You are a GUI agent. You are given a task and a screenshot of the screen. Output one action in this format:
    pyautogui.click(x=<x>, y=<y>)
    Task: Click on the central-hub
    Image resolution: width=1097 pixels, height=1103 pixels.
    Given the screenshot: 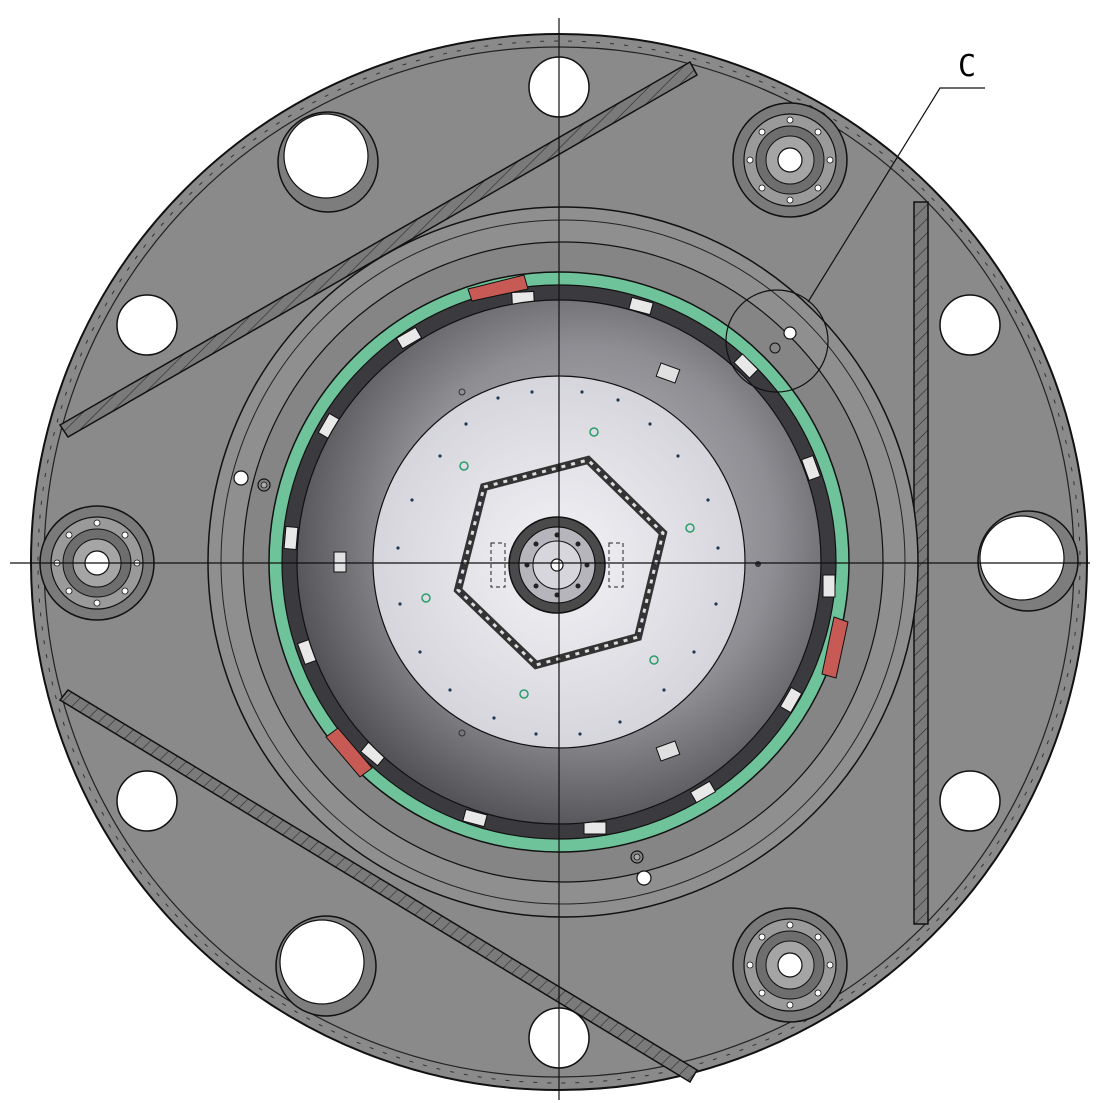 What is the action you would take?
    pyautogui.click(x=557, y=565)
    